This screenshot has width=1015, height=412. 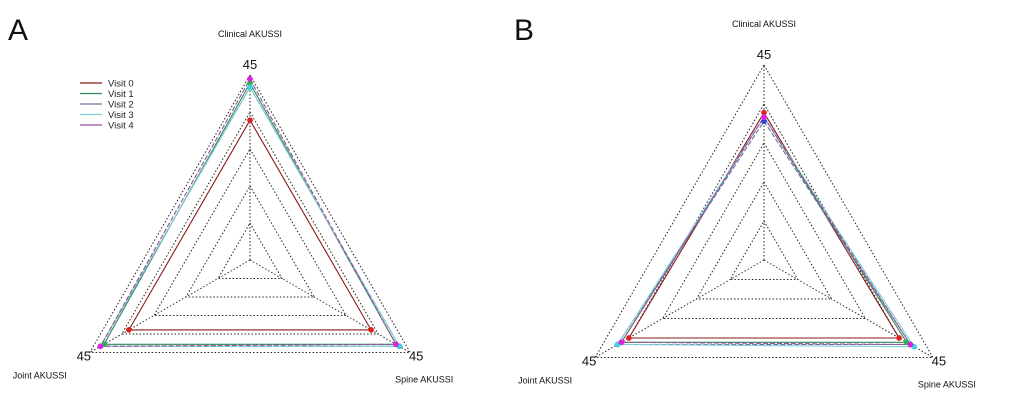 What do you see at coordinates (121, 125) in the screenshot?
I see `legend-entry: Visit 4` at bounding box center [121, 125].